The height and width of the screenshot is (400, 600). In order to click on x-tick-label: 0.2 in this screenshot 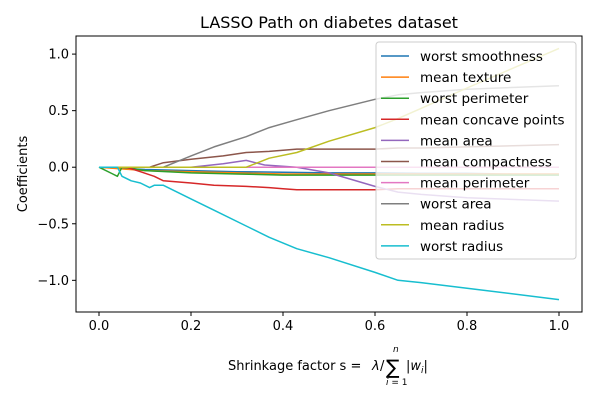, I will do `click(191, 326)`.